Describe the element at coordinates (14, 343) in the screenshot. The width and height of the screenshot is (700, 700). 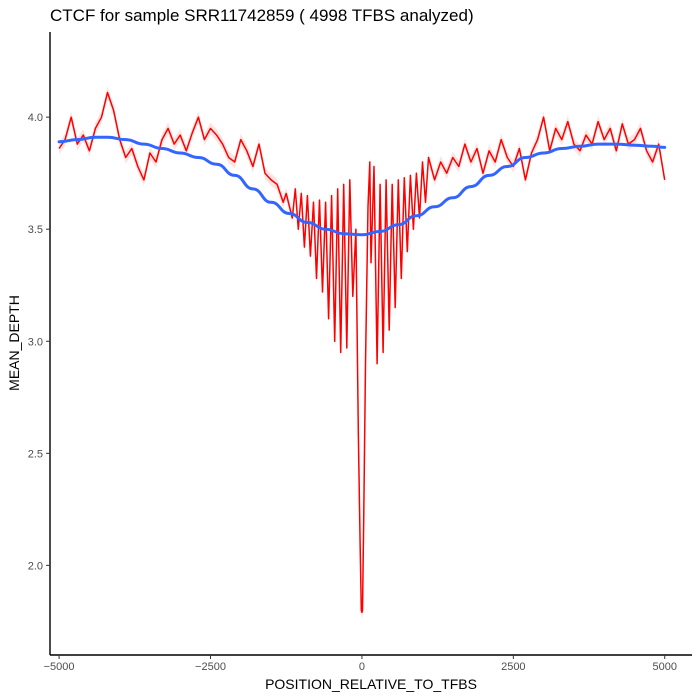
I see `y-axis-label: MEAN_DEPTH` at that location.